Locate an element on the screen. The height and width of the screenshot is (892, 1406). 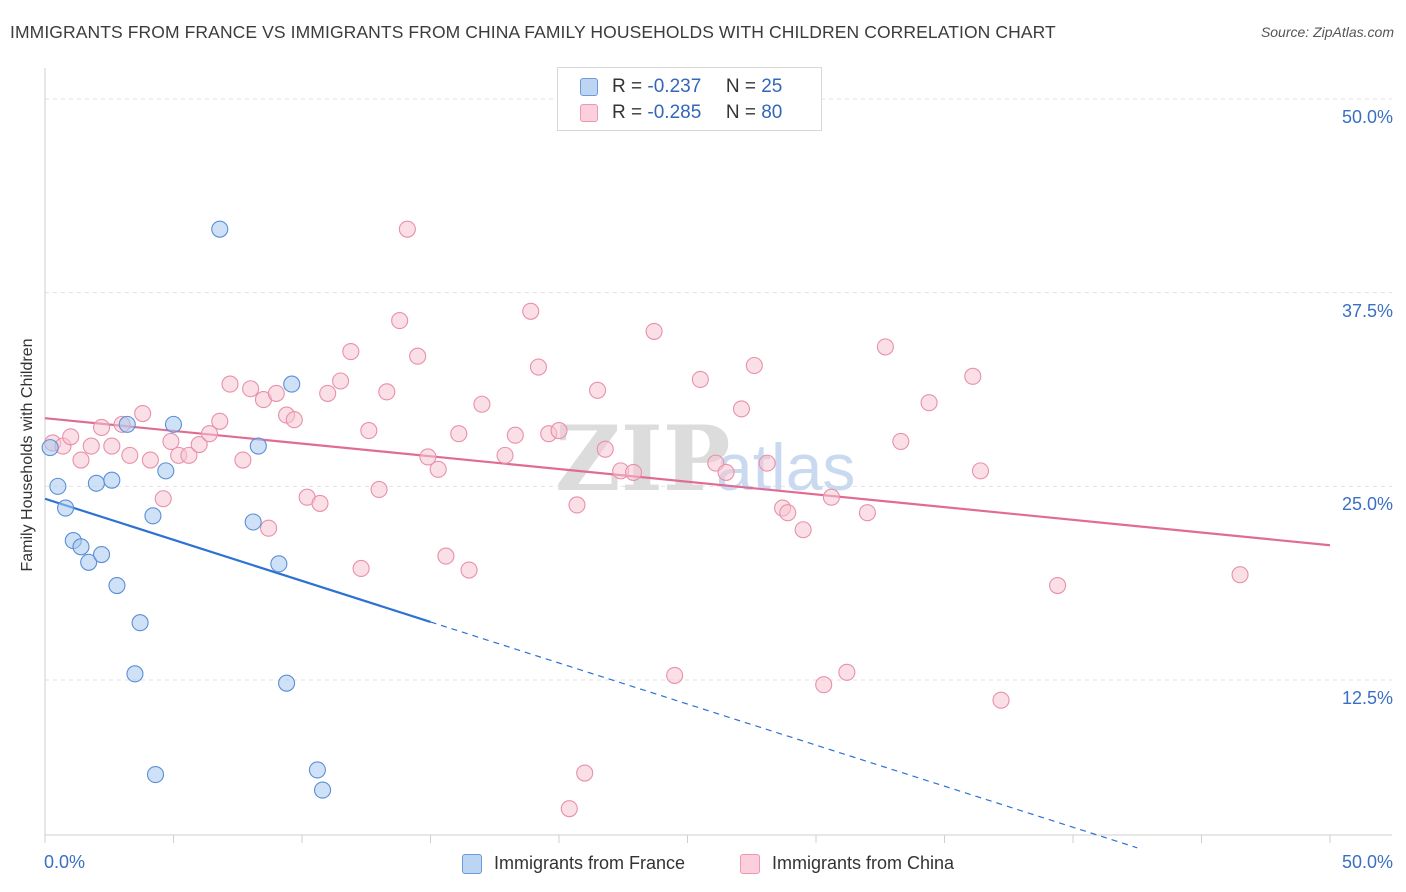
legend-r-label-france: R = is located at coordinates (627, 86).